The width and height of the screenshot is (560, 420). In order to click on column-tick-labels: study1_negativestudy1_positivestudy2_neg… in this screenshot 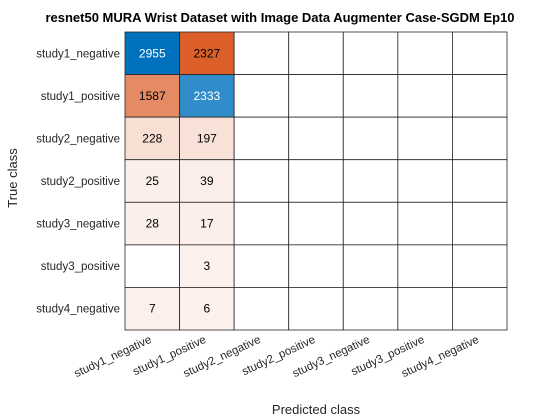, I will do `click(277, 357)`.